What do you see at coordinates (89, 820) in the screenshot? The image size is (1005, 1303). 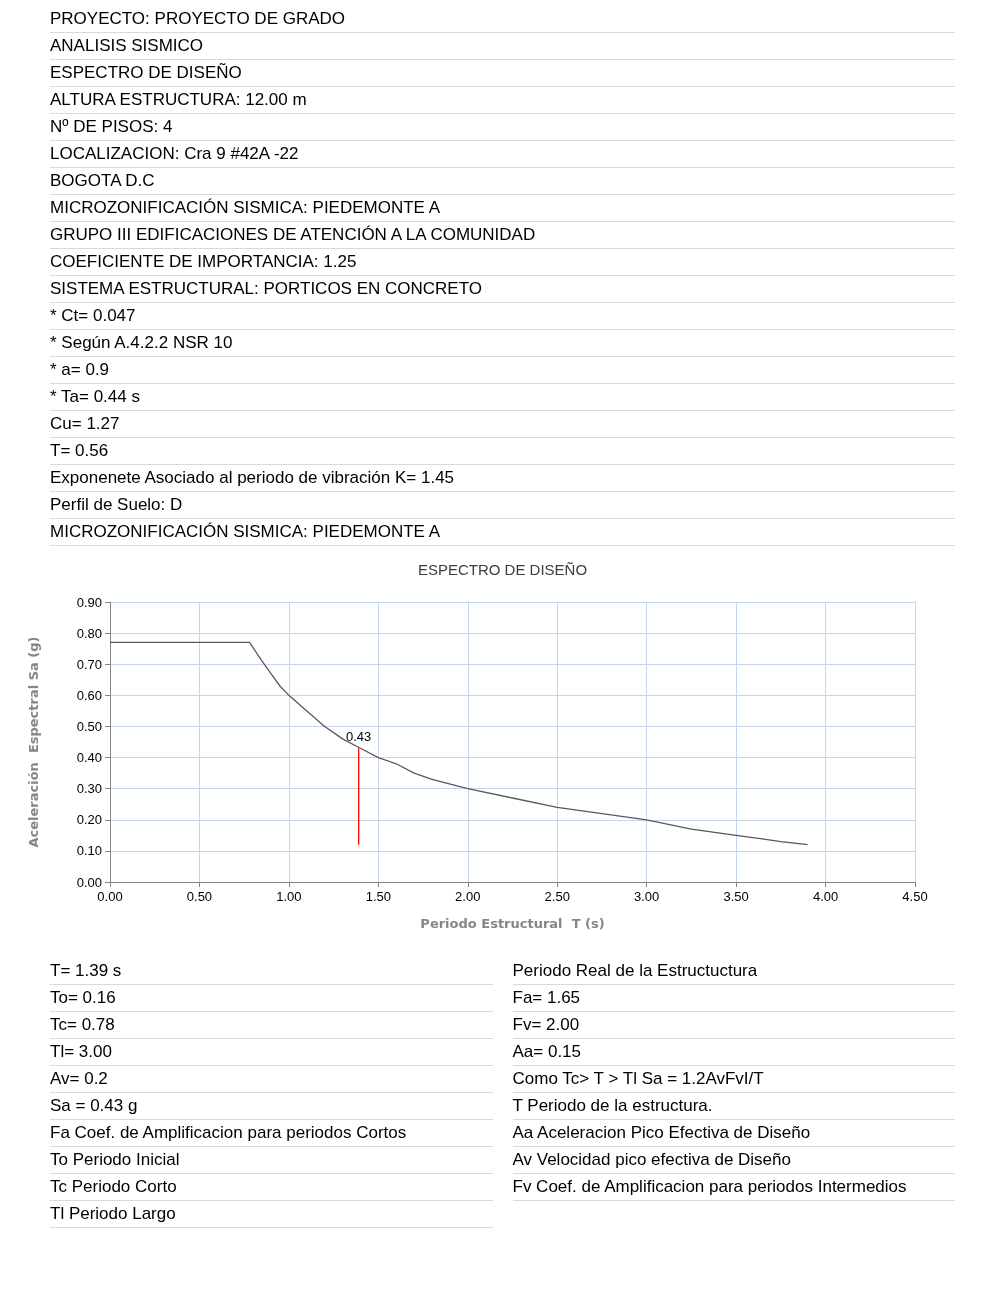 I see `y-tick-label: 0.20` at bounding box center [89, 820].